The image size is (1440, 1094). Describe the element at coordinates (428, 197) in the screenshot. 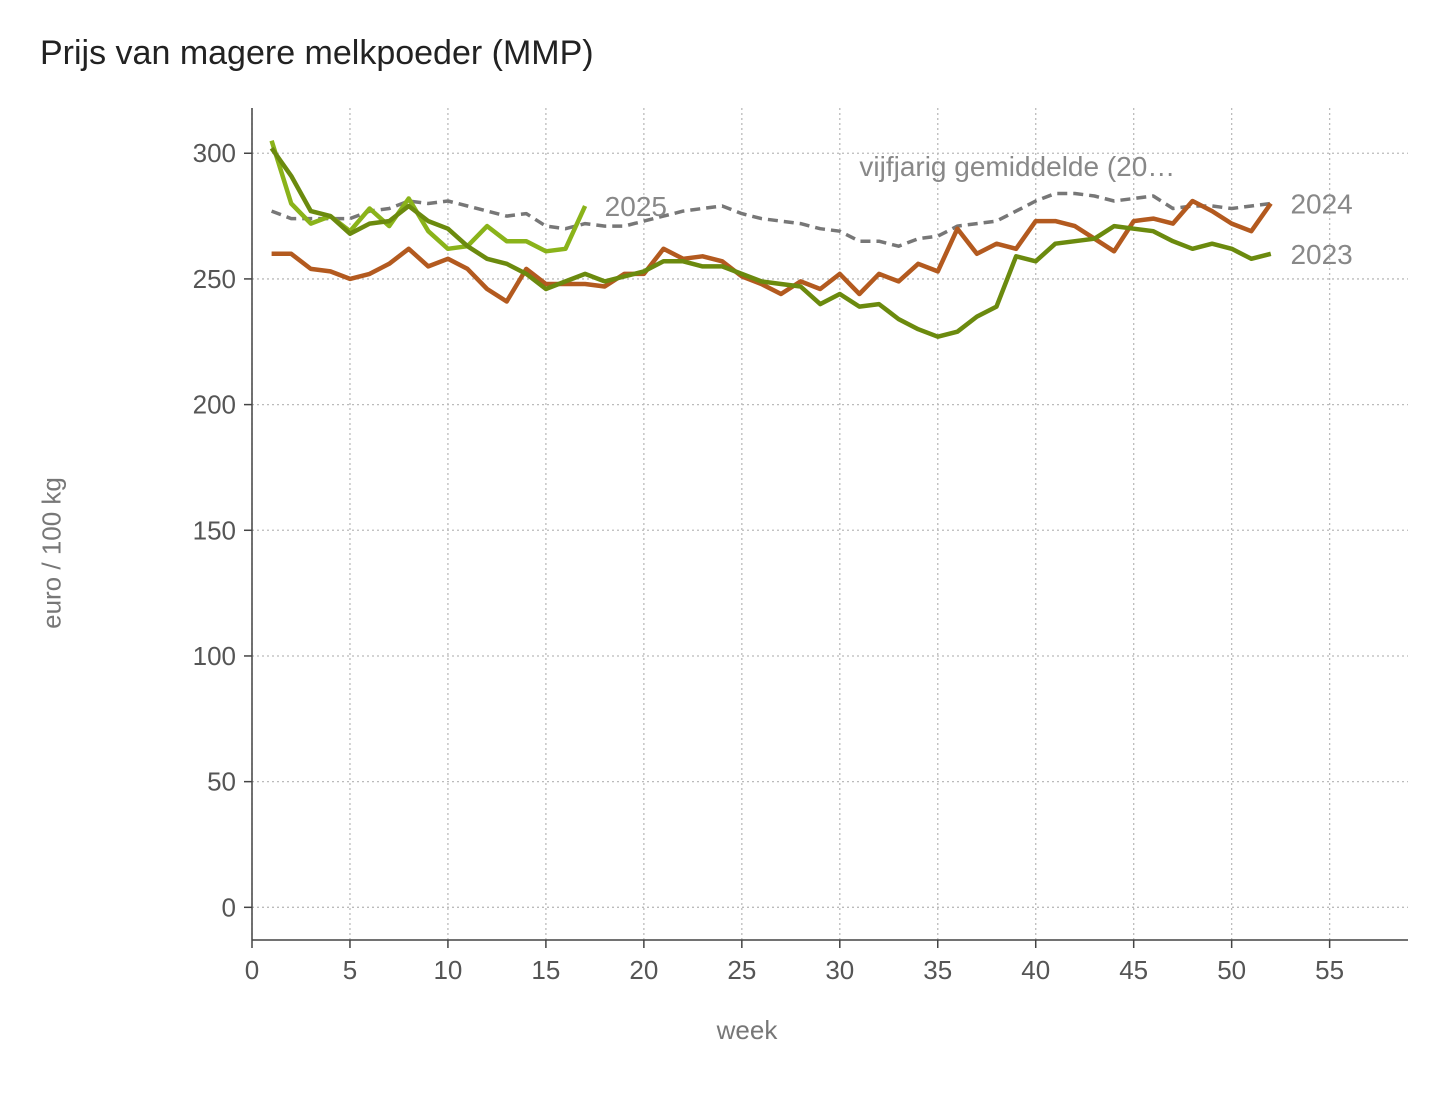

I see `series-line-2025` at that location.